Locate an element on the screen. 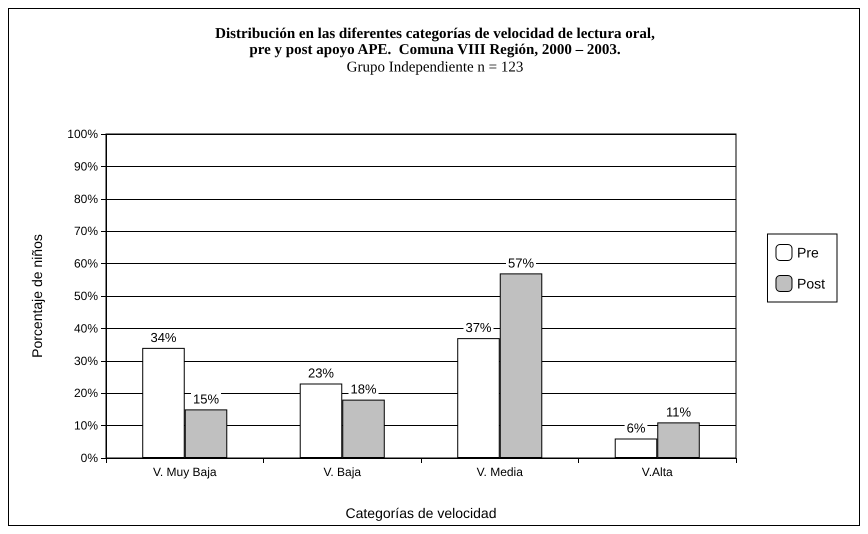 The image size is (868, 534). legend-label: Pre is located at coordinates (807, 252).